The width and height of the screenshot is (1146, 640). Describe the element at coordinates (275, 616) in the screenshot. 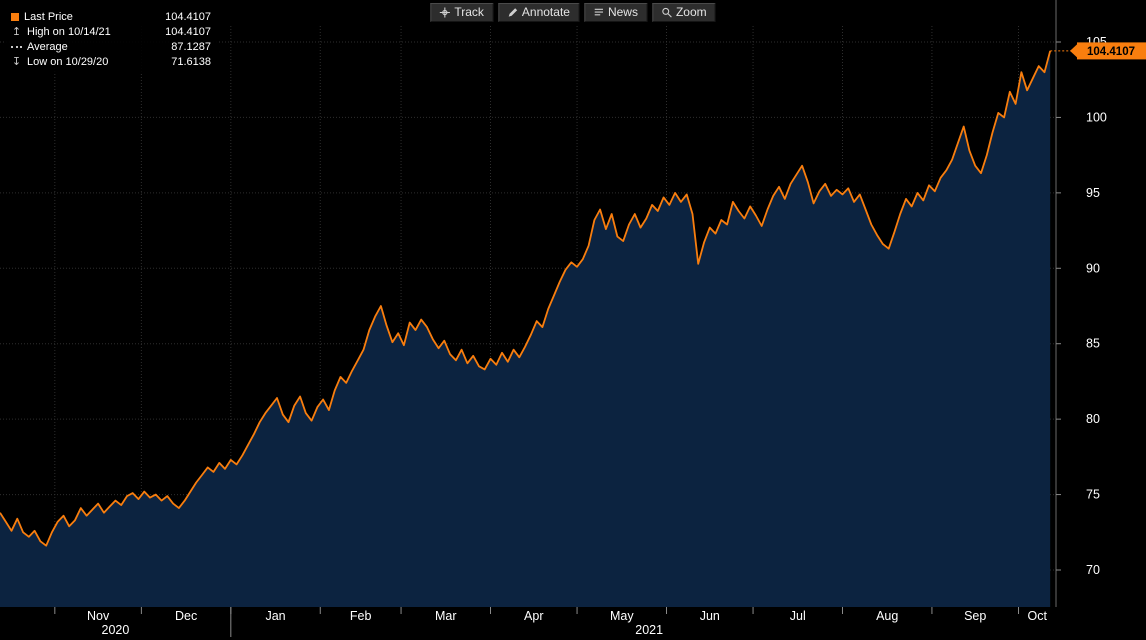

I see `month-label: Jan` at that location.